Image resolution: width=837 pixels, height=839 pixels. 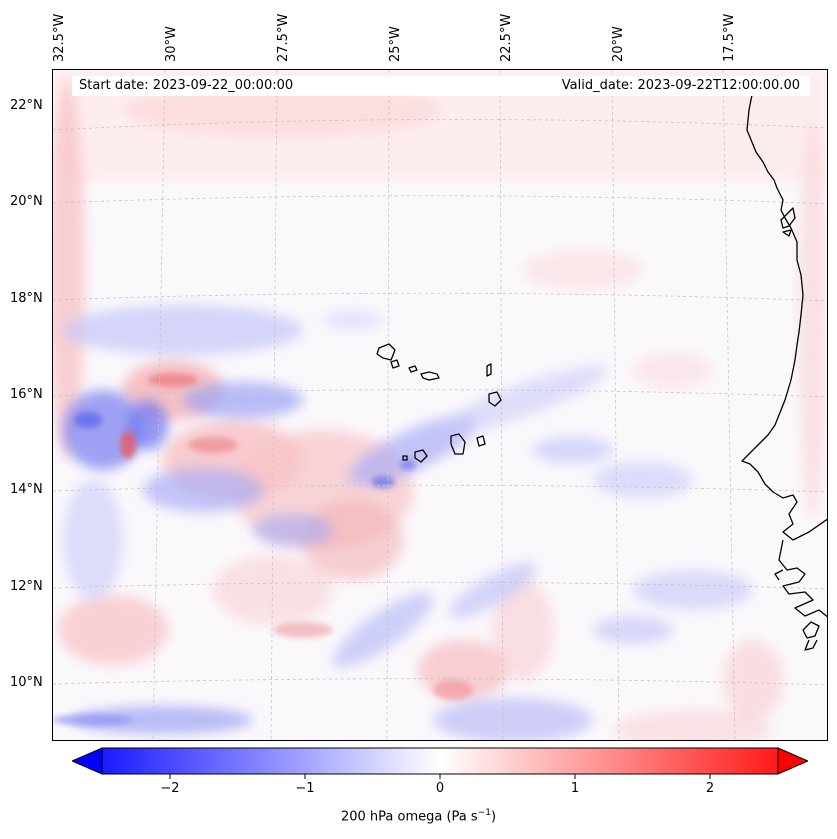 I want to click on island-boa-vista, so click(x=495, y=399).